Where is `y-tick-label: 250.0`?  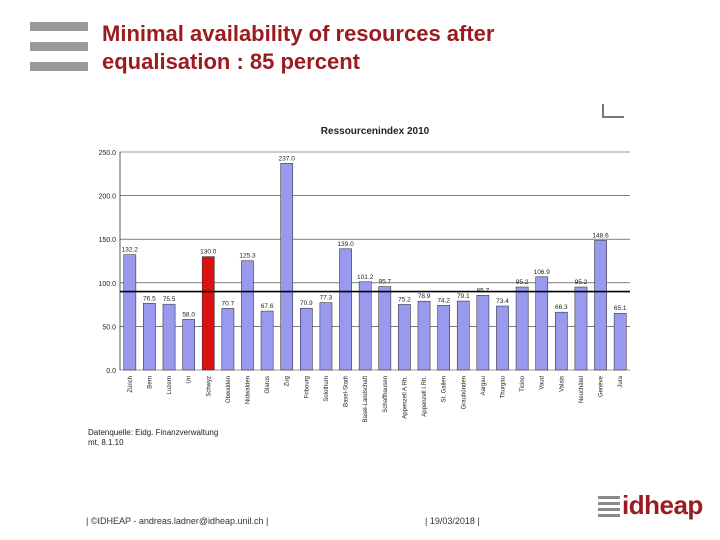 y-tick-label: 250.0 is located at coordinates (107, 153).